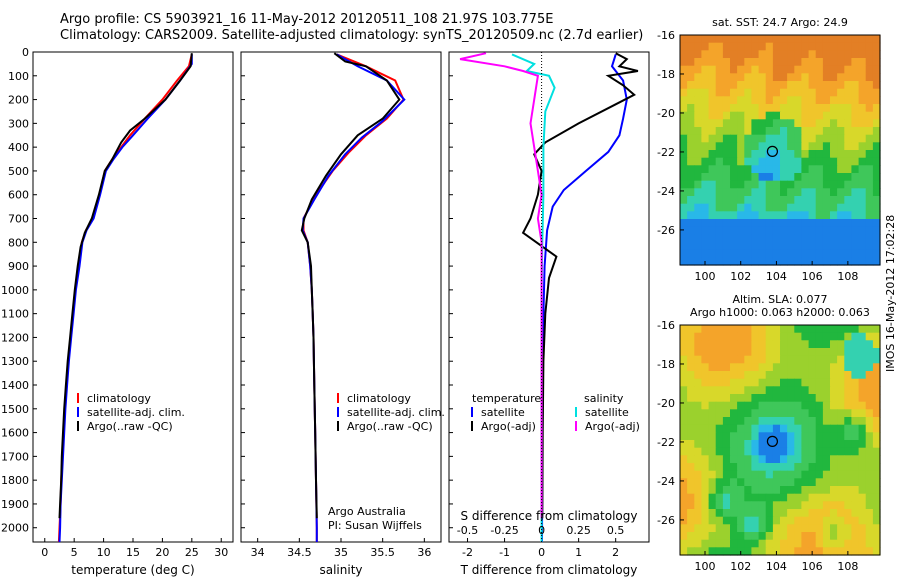 The width and height of the screenshot is (900, 580). What do you see at coordinates (612, 426) in the screenshot?
I see `legend-sal-argo-label: Argo(-adj)` at bounding box center [612, 426].